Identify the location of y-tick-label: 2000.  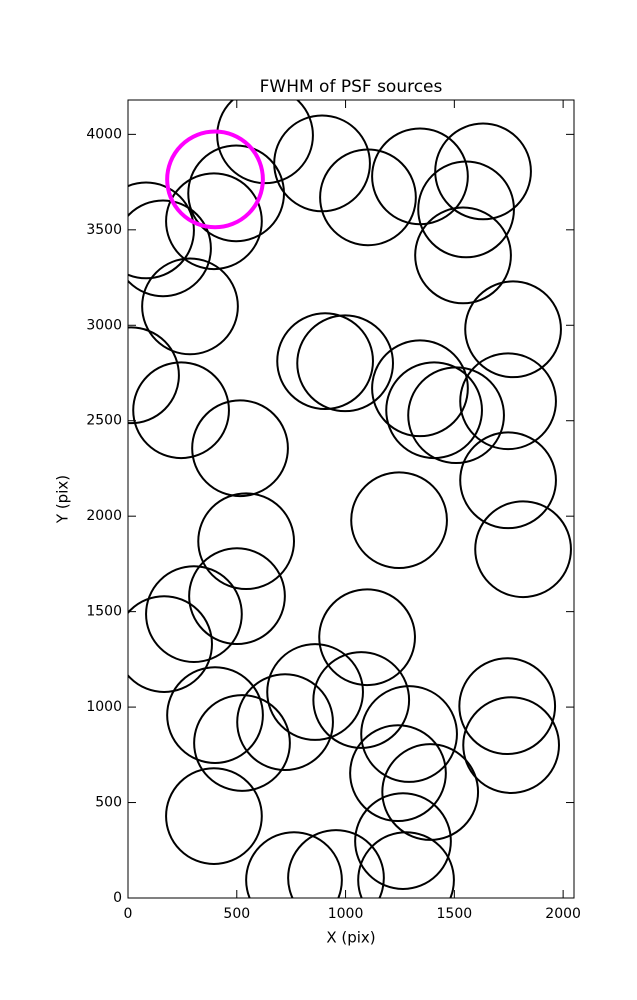
(104, 516).